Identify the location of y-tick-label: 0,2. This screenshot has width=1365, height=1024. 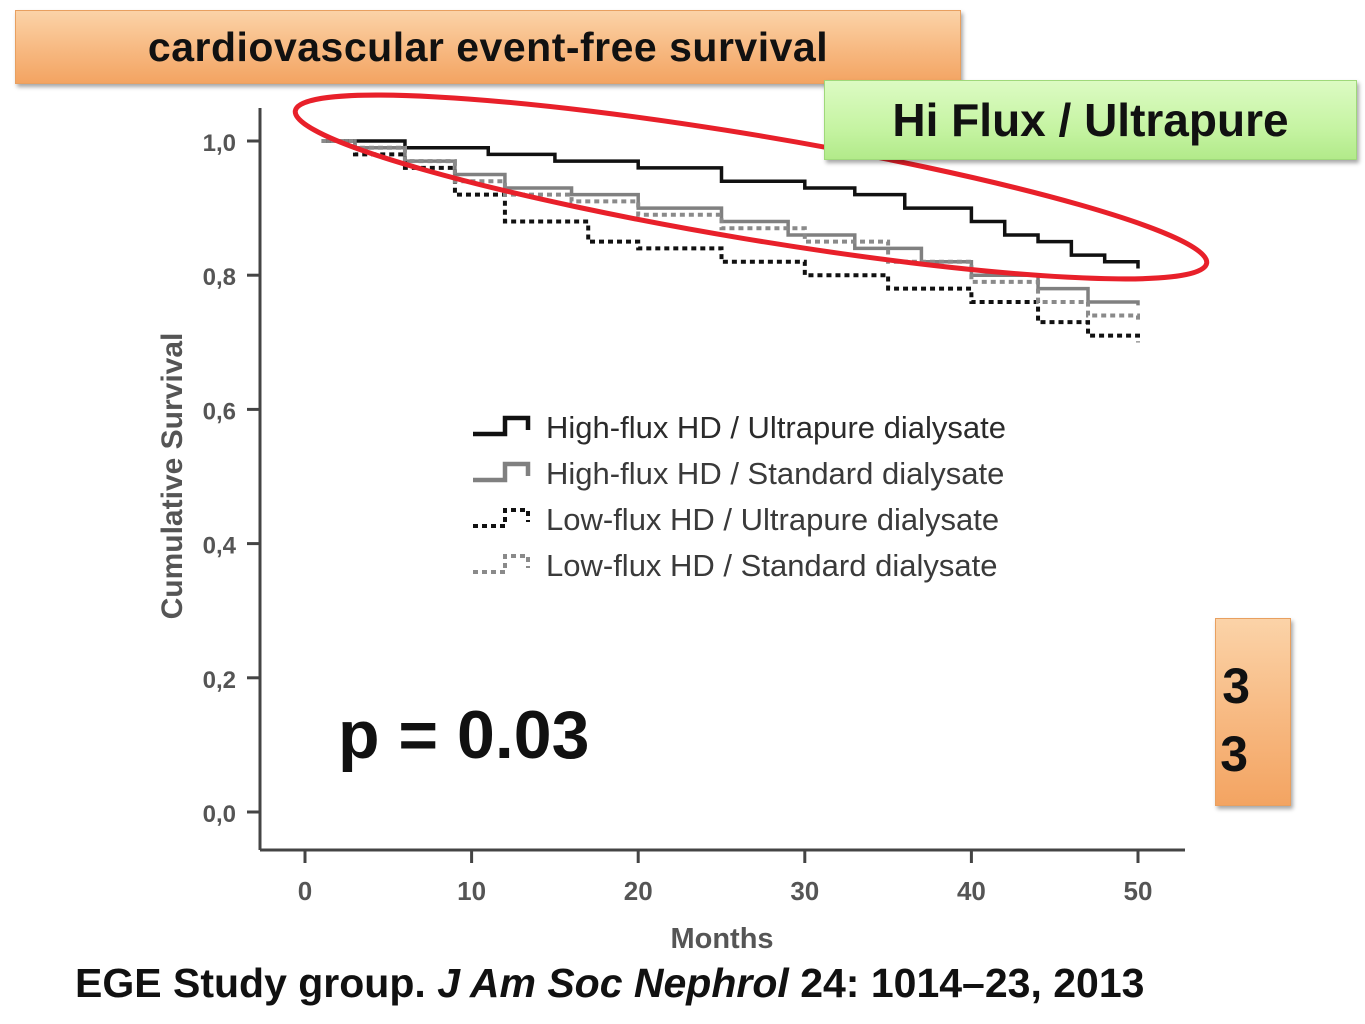
(219, 680).